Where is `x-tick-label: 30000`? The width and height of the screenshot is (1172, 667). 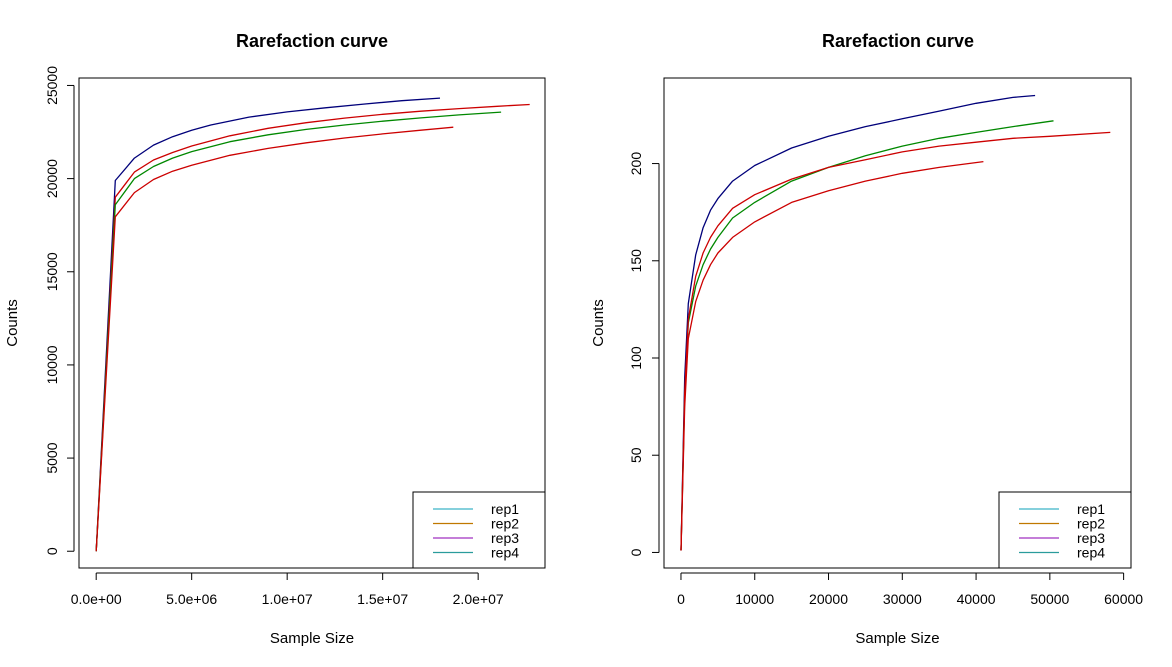 x-tick-label: 30000 is located at coordinates (902, 599).